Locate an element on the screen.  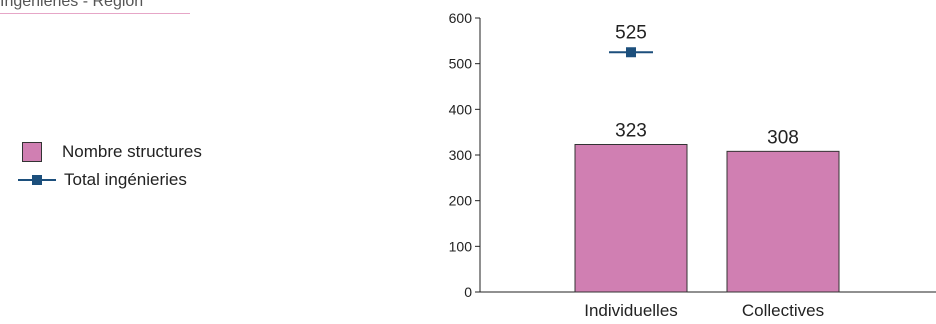
y-tick-label: 100 is located at coordinates (461, 246).